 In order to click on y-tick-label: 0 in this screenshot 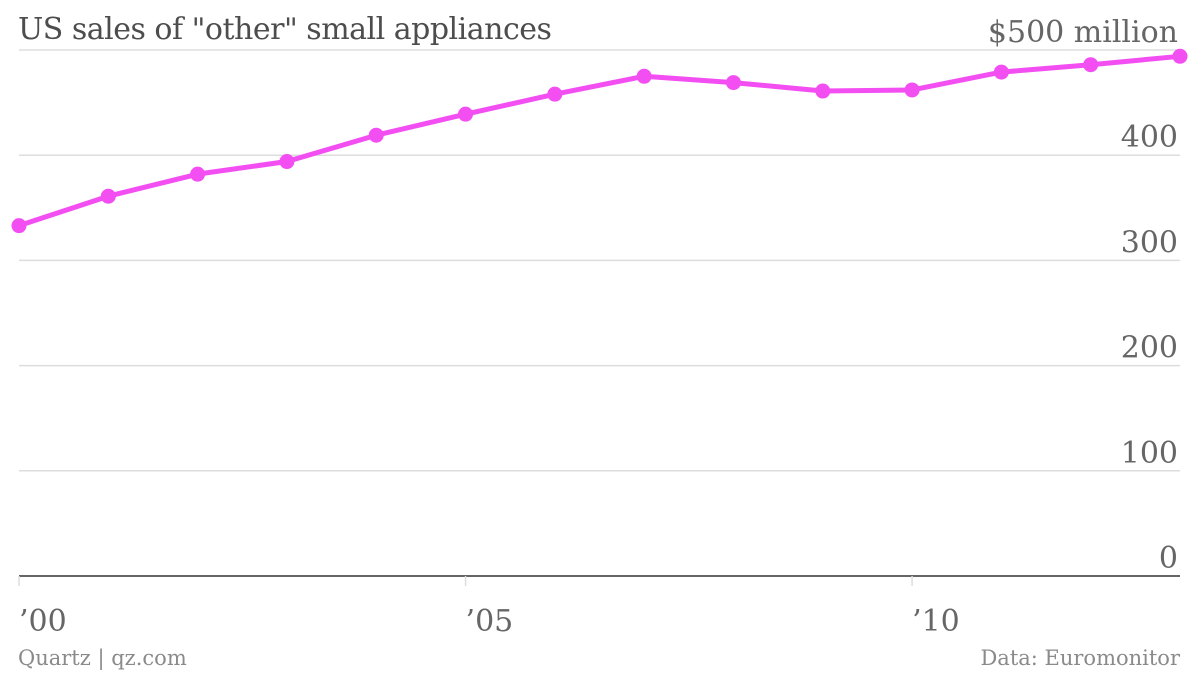, I will do `click(1168, 558)`.